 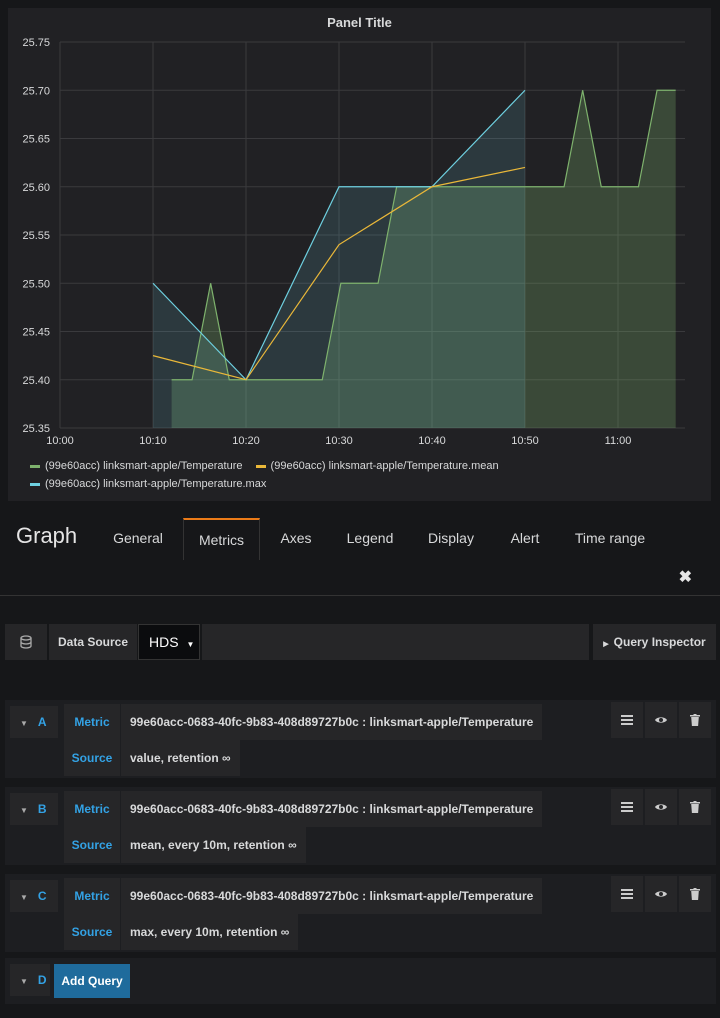 What do you see at coordinates (395, 642) in the screenshot?
I see `datasource-spacer` at bounding box center [395, 642].